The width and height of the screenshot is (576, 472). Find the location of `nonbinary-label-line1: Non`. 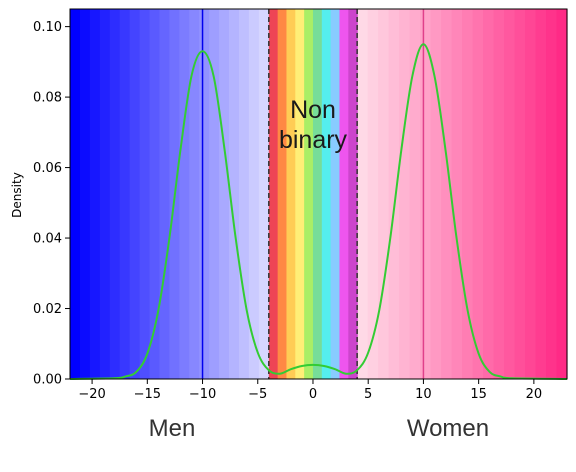

nonbinary-label-line1: Non is located at coordinates (313, 110).